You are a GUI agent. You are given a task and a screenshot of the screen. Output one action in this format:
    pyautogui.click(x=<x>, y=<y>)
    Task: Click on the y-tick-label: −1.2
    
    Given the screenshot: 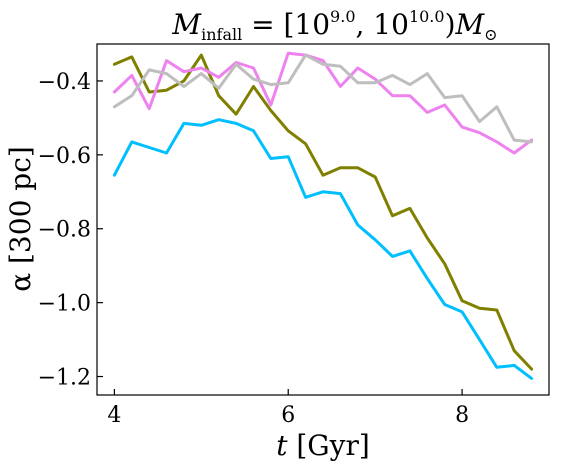 What is the action you would take?
    pyautogui.click(x=64, y=378)
    